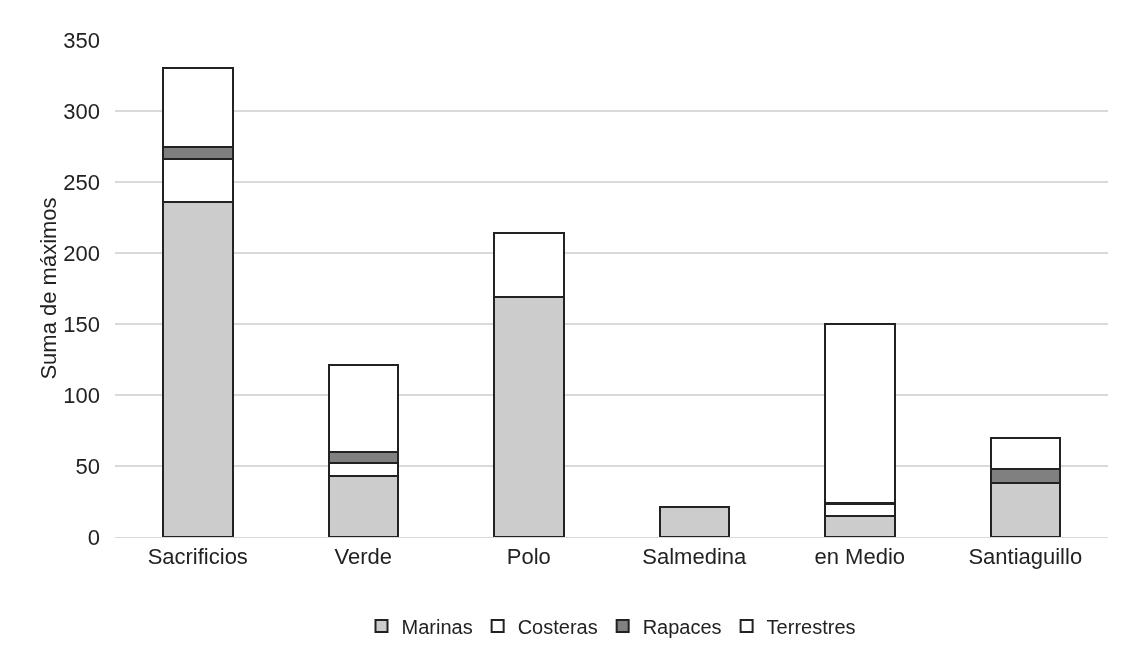 The height and width of the screenshot is (667, 1128). What do you see at coordinates (860, 557) in the screenshot?
I see `x-tick-label: en Medio` at bounding box center [860, 557].